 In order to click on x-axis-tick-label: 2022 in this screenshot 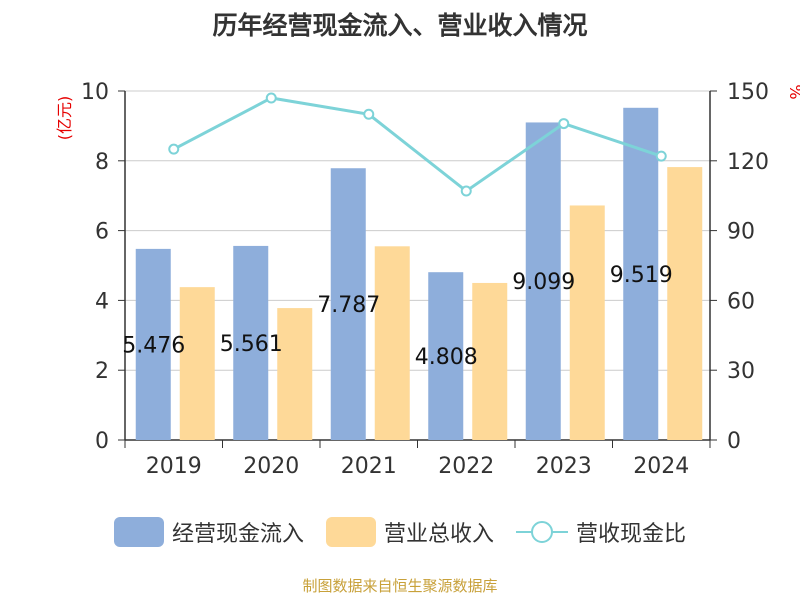, I will do `click(466, 466)`.